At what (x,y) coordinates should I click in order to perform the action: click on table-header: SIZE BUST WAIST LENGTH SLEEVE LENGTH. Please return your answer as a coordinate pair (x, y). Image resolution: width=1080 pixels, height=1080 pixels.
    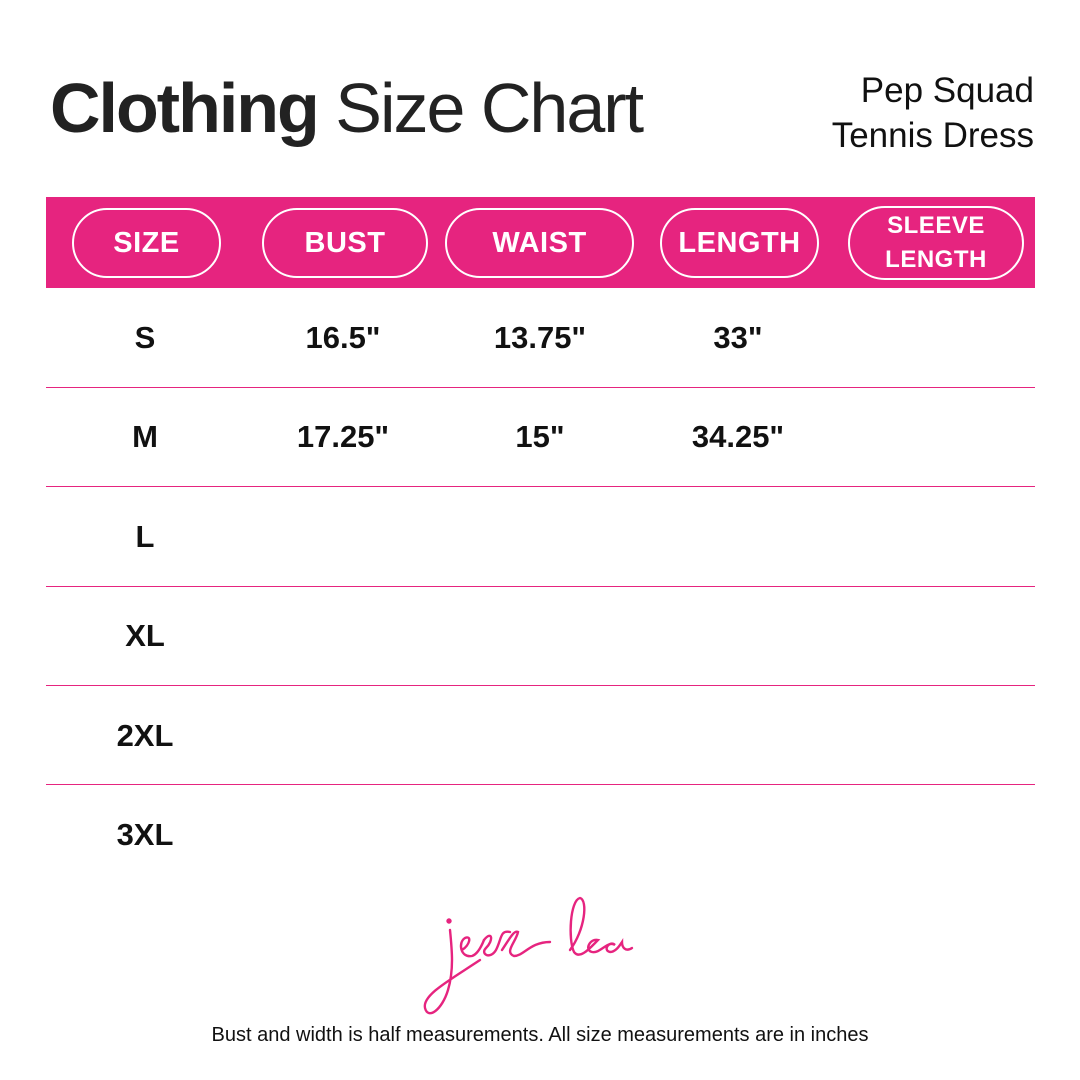
    Looking at the image, I should click on (540, 242).